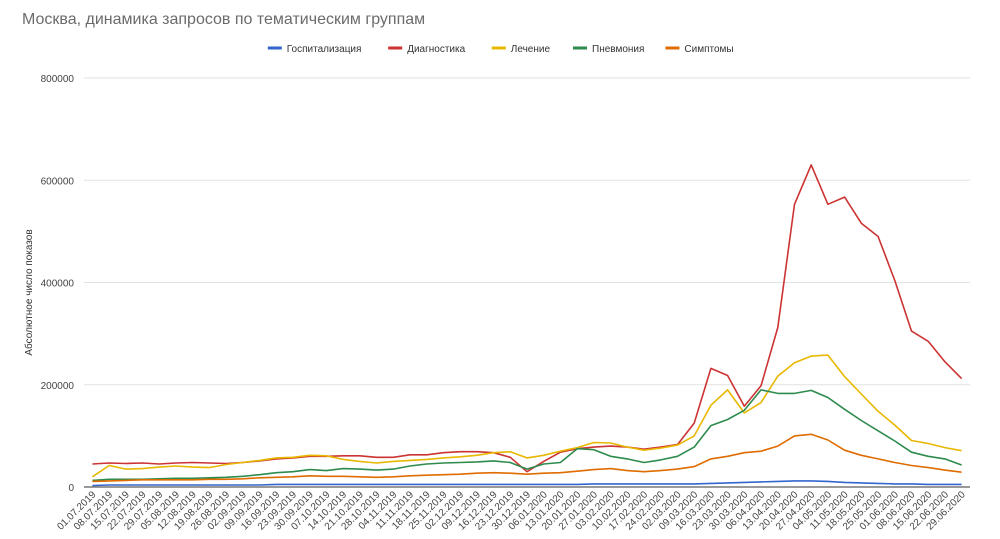  What do you see at coordinates (71, 488) in the screenshot?
I see `y-tick-label: 0` at bounding box center [71, 488].